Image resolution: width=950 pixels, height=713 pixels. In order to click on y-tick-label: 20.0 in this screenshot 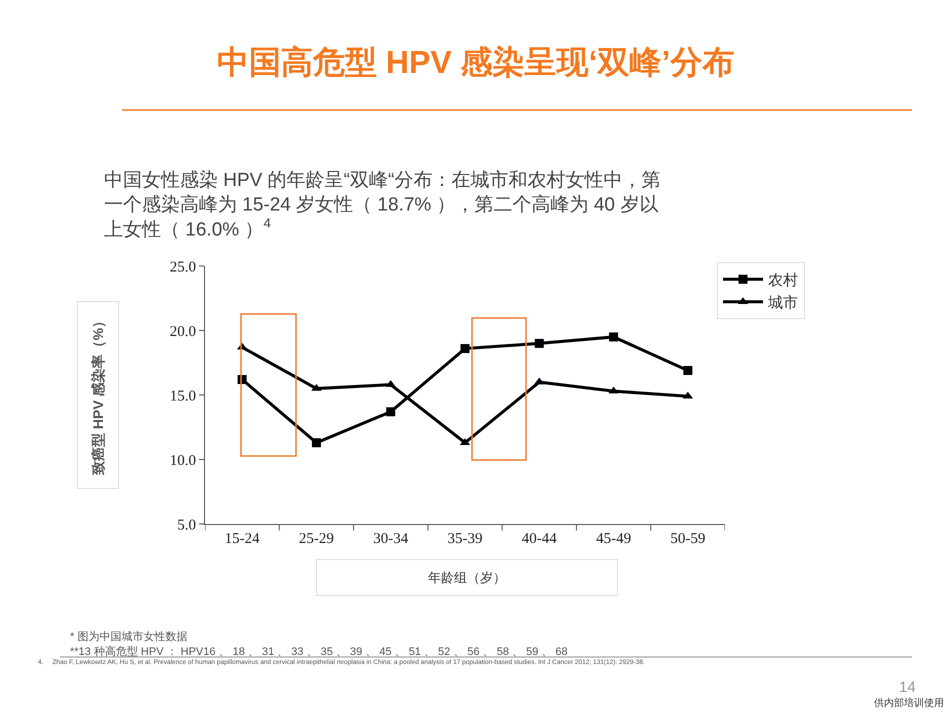, I will do `click(183, 332)`.